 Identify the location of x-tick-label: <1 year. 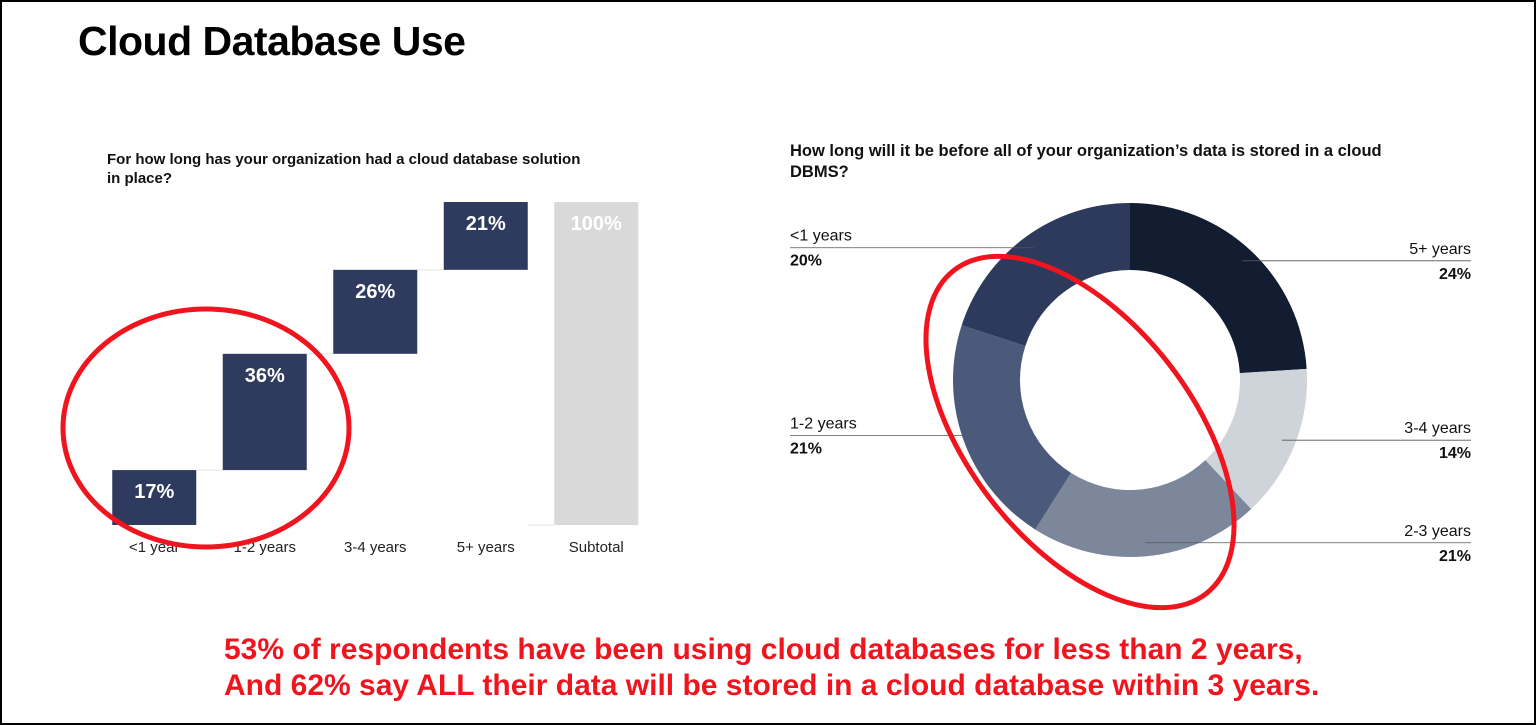
(154, 547).